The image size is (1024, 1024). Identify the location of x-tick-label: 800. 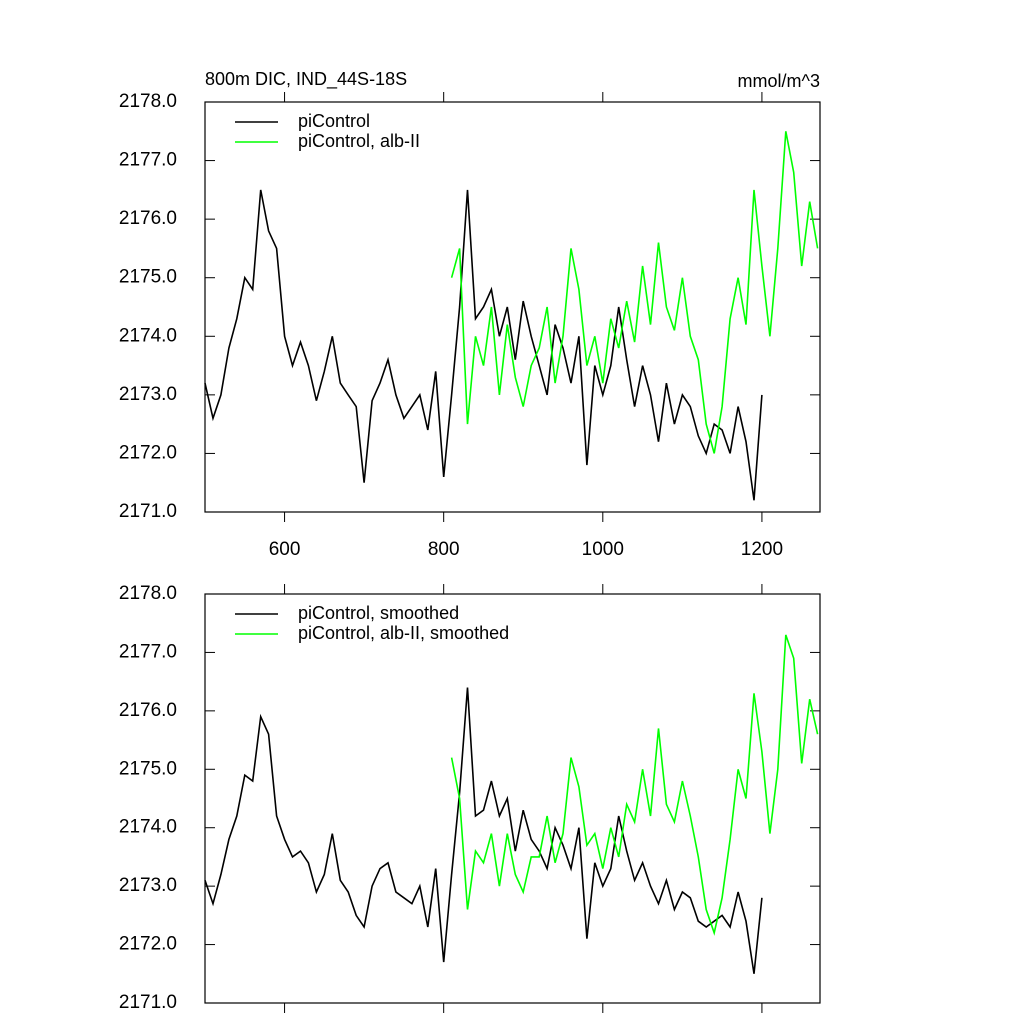
(444, 549).